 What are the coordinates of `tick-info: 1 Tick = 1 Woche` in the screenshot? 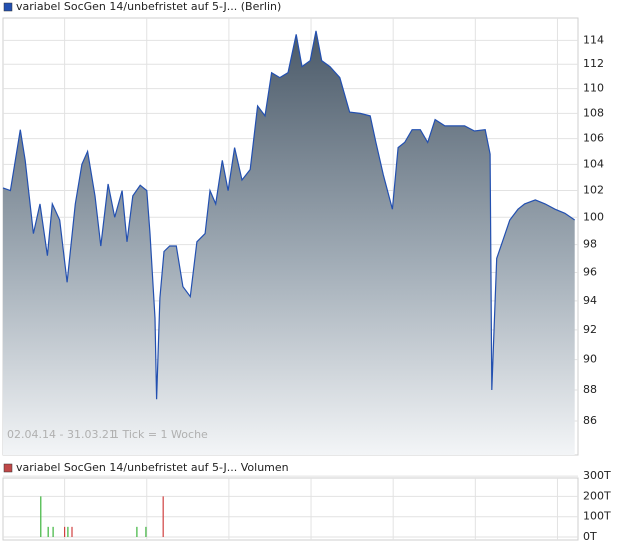 It's located at (160, 434).